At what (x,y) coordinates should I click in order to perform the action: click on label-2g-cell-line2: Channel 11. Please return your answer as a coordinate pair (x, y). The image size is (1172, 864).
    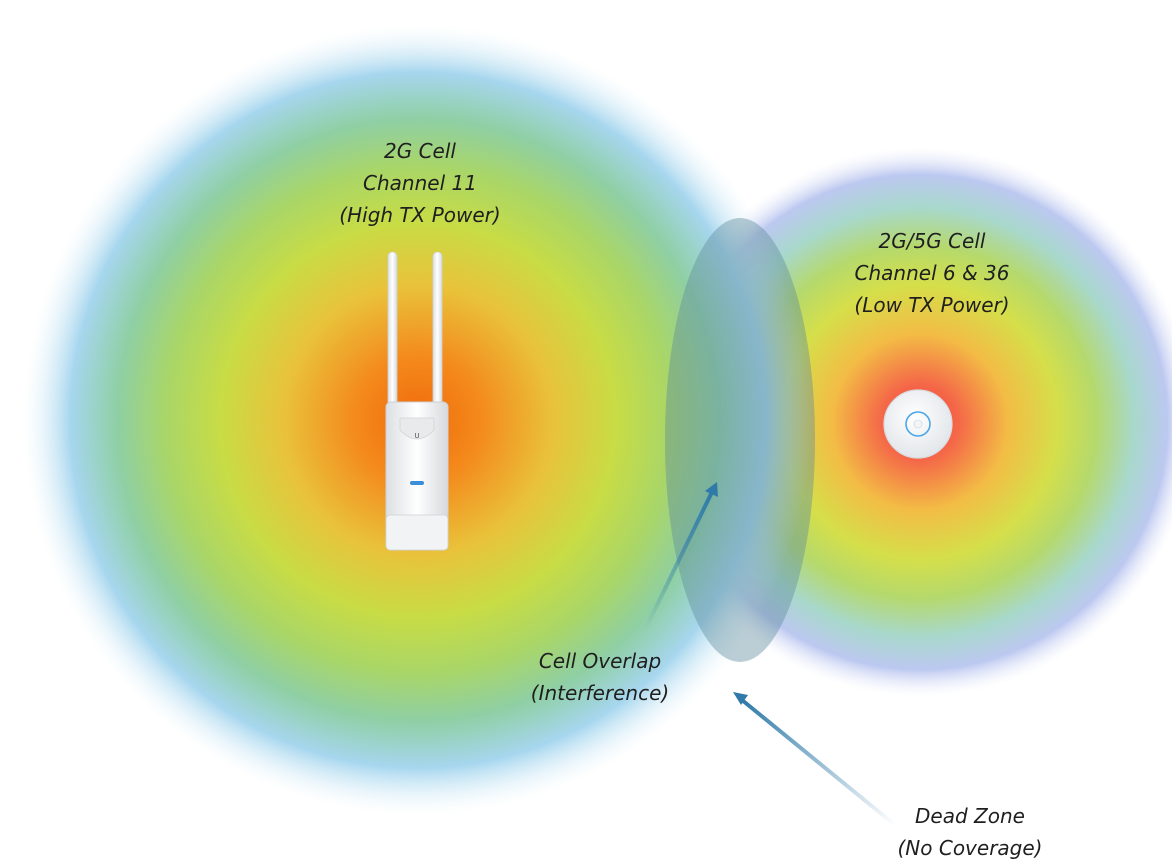
    Looking at the image, I should click on (420, 183).